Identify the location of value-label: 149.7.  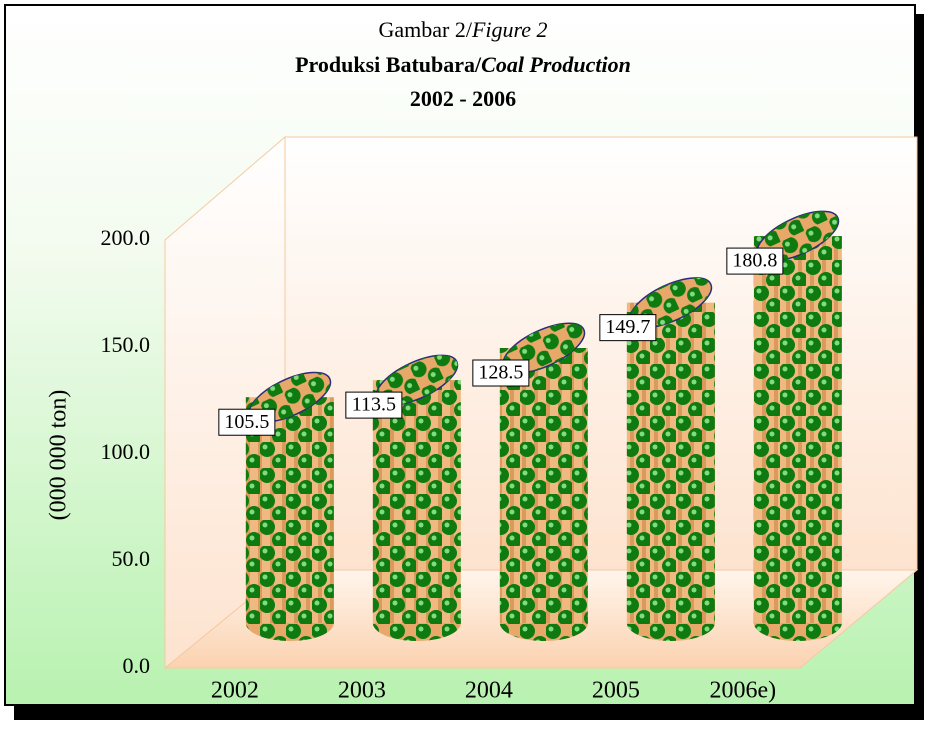
(627, 327).